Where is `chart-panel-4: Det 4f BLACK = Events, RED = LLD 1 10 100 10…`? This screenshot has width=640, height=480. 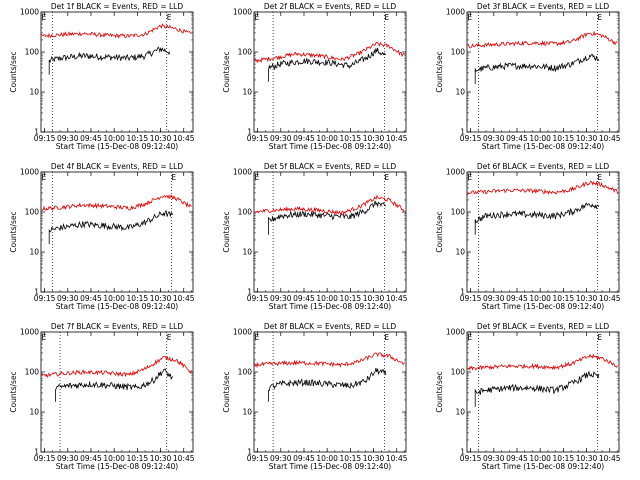 chart-panel-4: Det 4f BLACK = Events, RED = LLD 1 10 100 10… is located at coordinates (102, 236).